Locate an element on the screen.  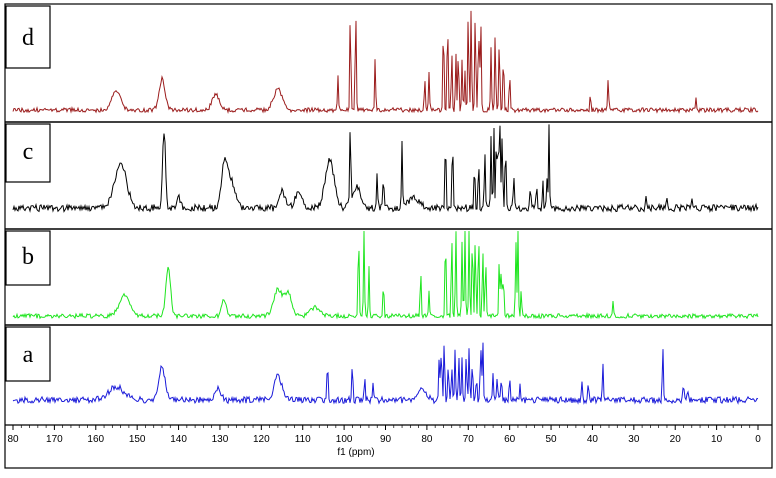
x-tick-label: 130 is located at coordinates (220, 439).